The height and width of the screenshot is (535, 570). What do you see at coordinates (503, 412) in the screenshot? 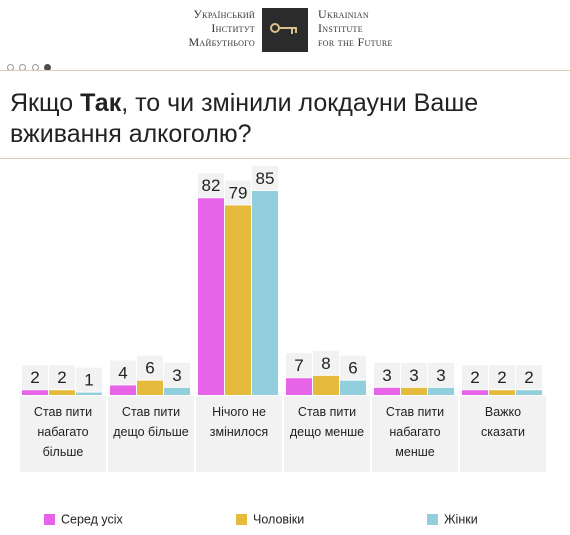
I see `category-label-line: Важко` at bounding box center [503, 412].